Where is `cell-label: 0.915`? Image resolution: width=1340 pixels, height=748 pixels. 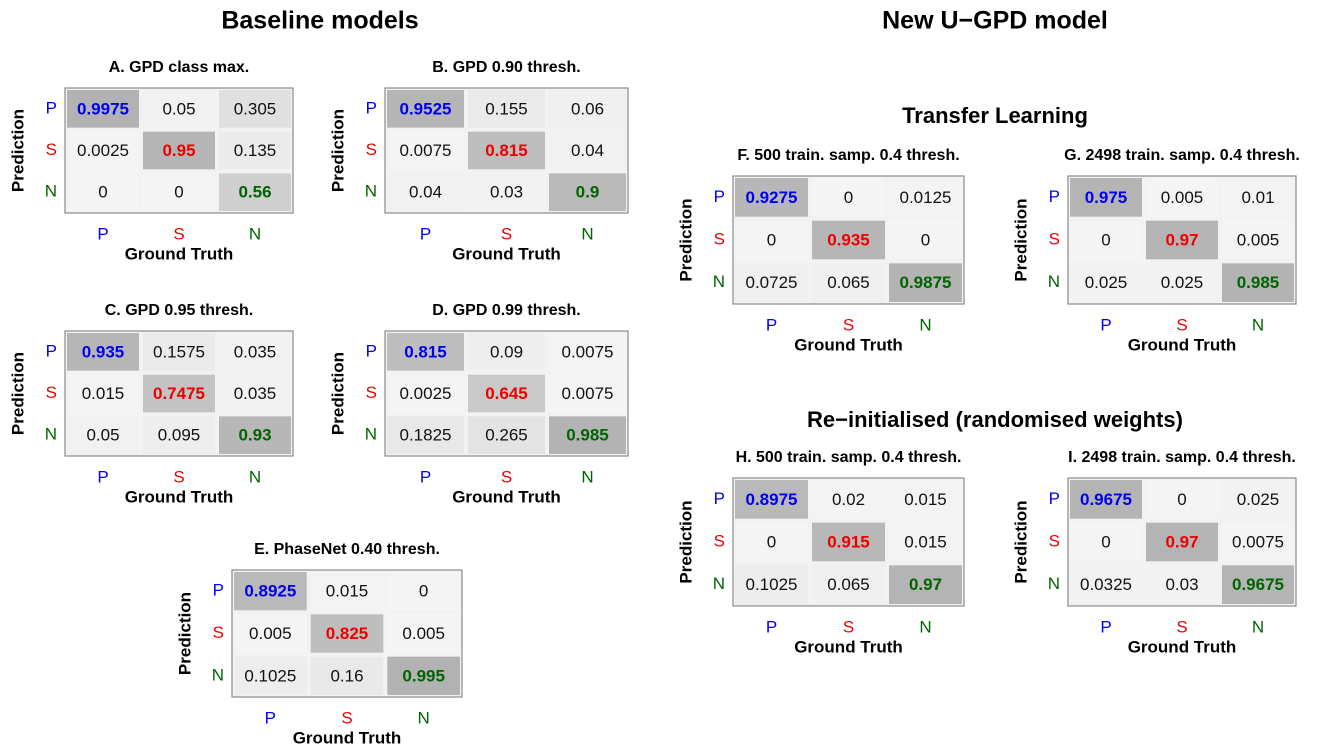 cell-label: 0.915 is located at coordinates (848, 541).